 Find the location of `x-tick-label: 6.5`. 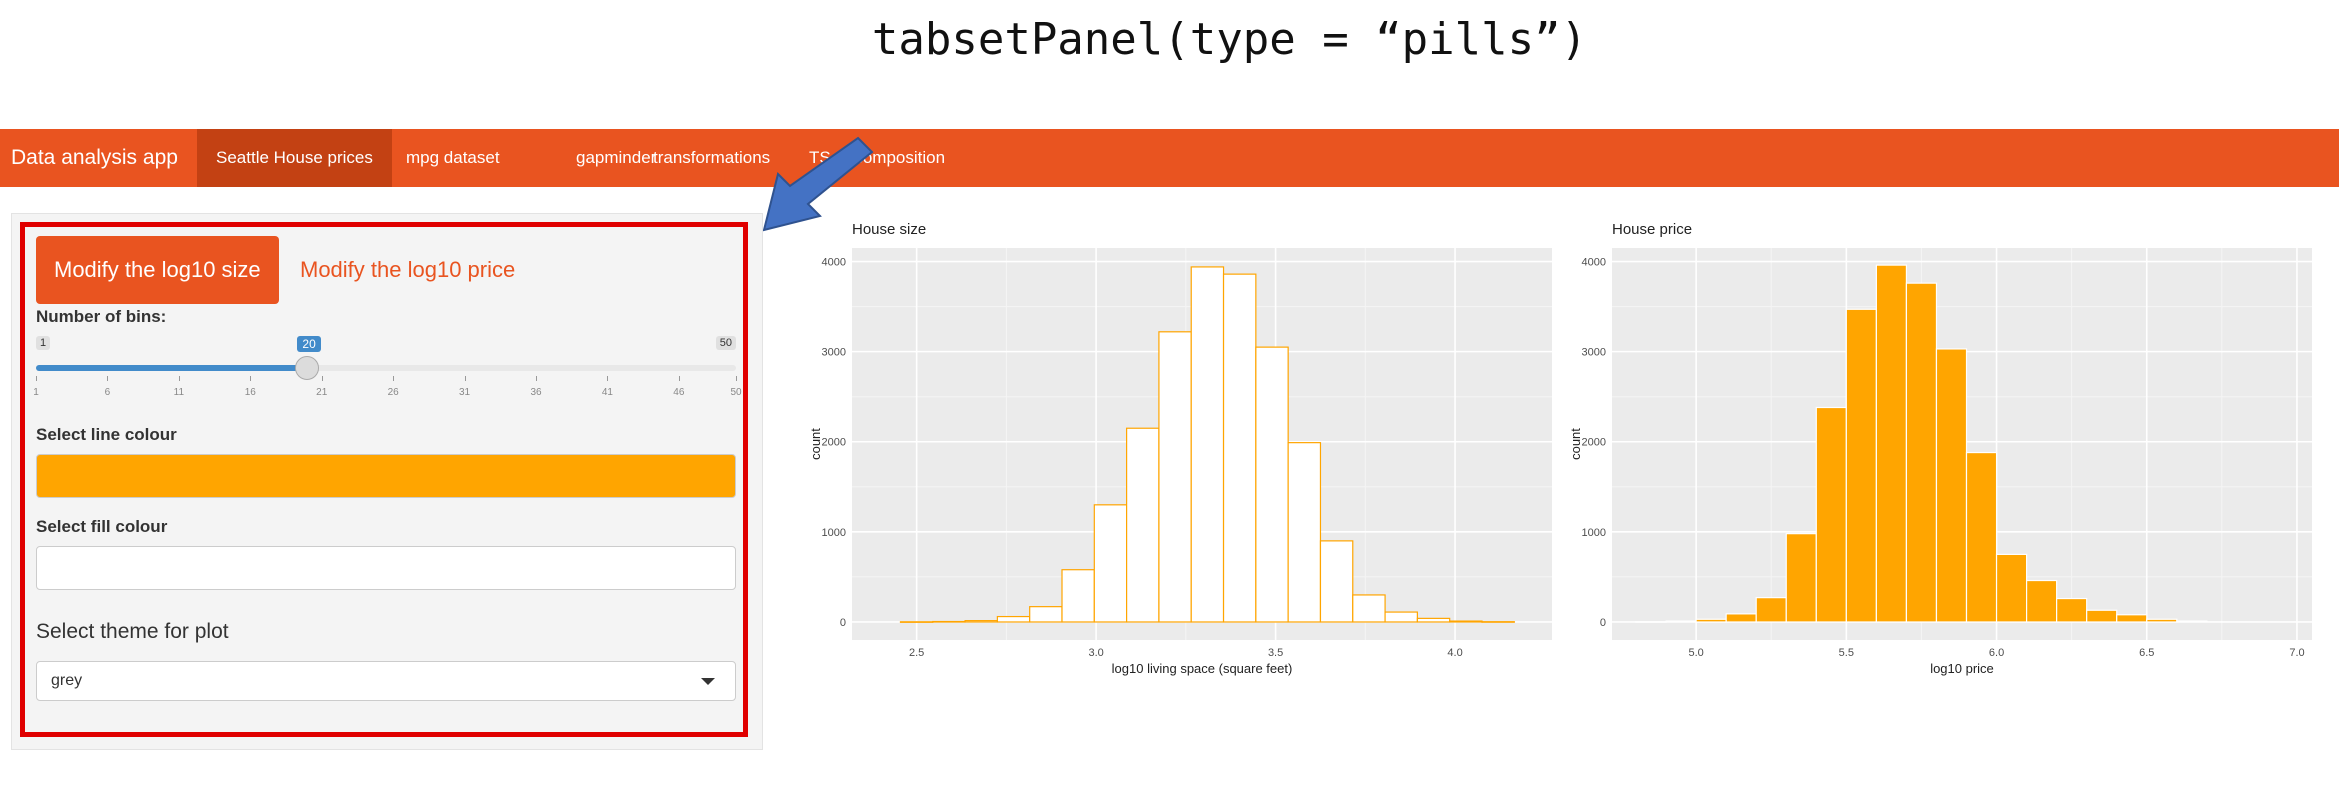

x-tick-label: 6.5 is located at coordinates (2146, 653).